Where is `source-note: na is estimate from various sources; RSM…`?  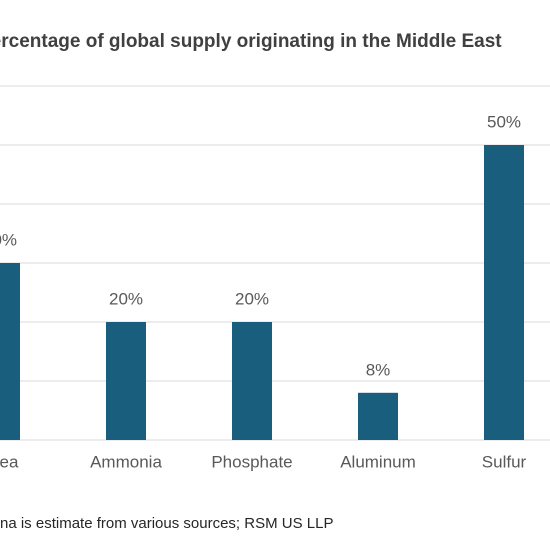
source-note: na is estimate from various sources; RSM… is located at coordinates (166, 523).